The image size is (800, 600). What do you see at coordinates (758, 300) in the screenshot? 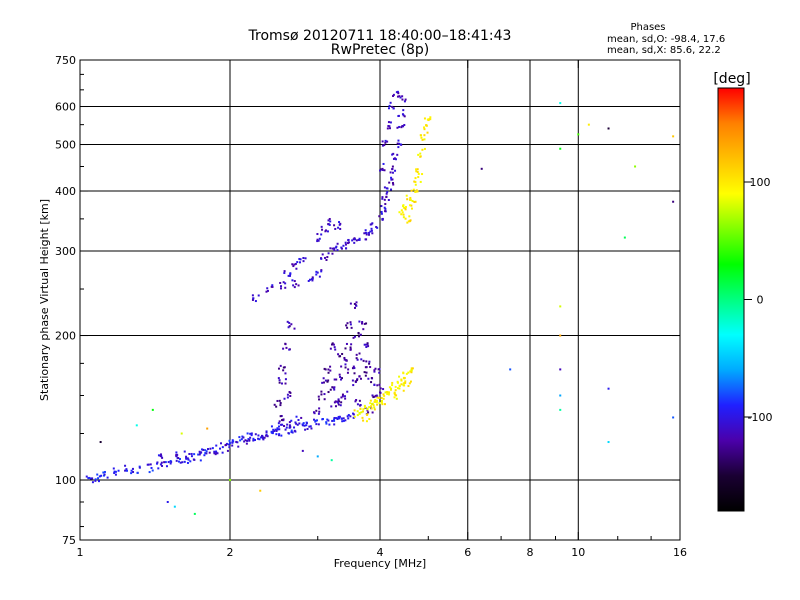
I see `colorbar-ticks: 100 0 -100` at bounding box center [758, 300].